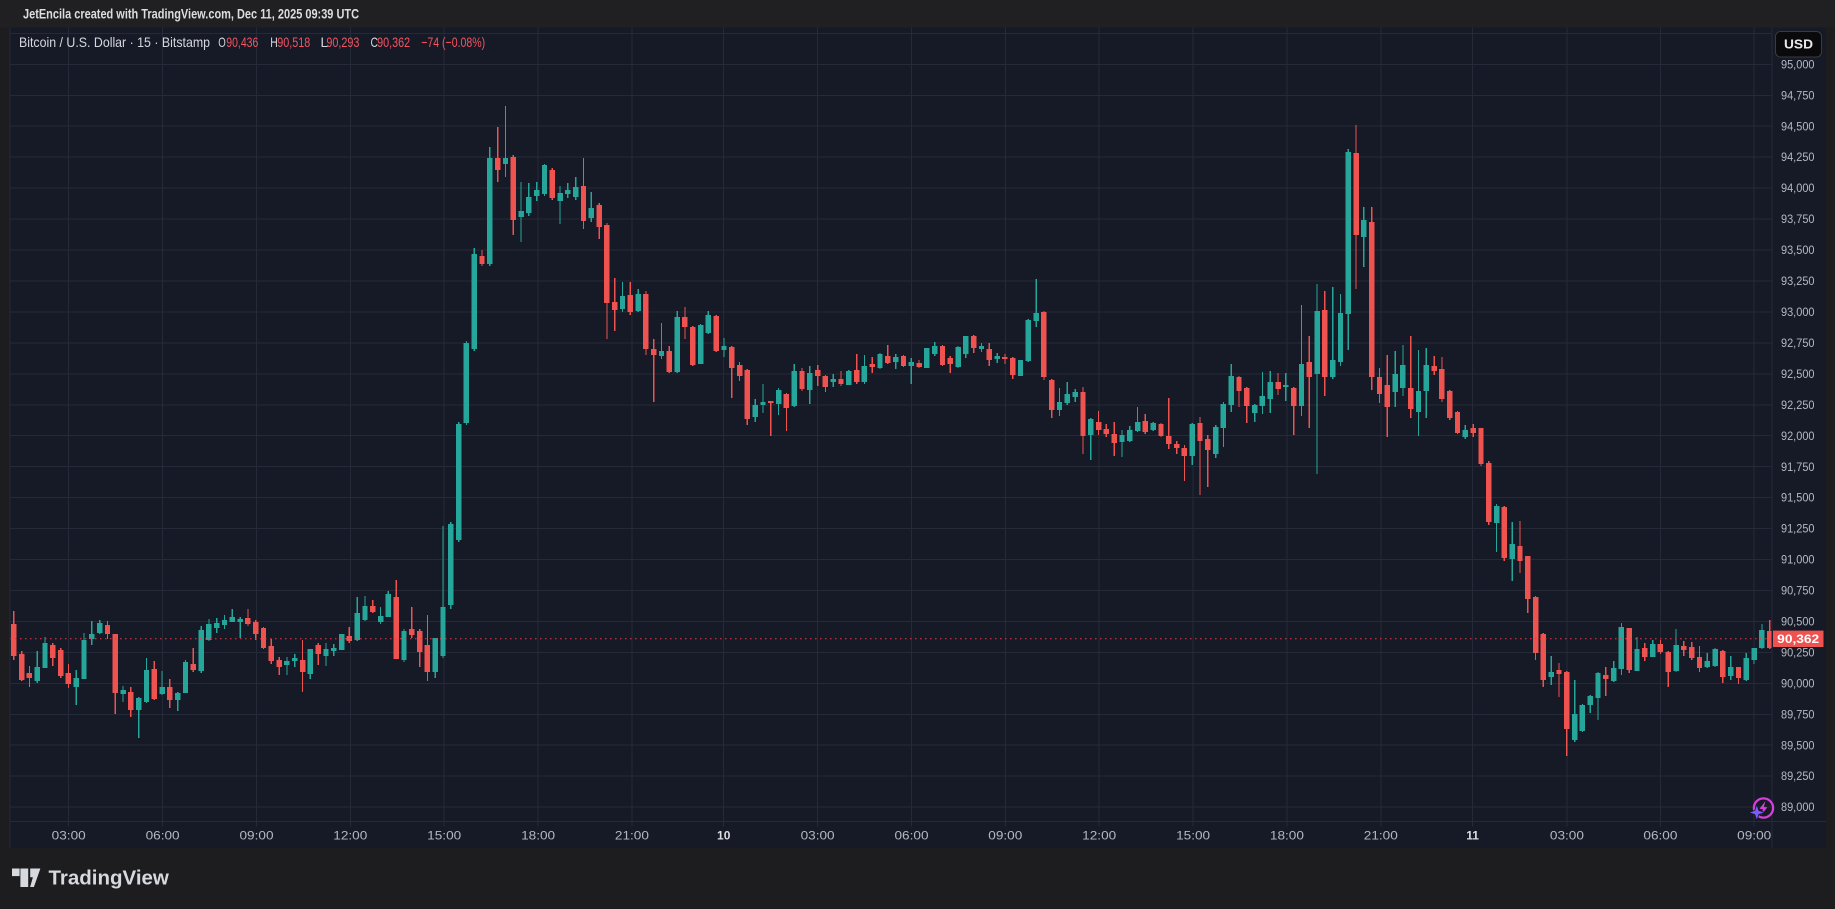 Image resolution: width=1835 pixels, height=909 pixels. What do you see at coordinates (1798, 652) in the screenshot?
I see `svg-text: 90,250` at bounding box center [1798, 652].